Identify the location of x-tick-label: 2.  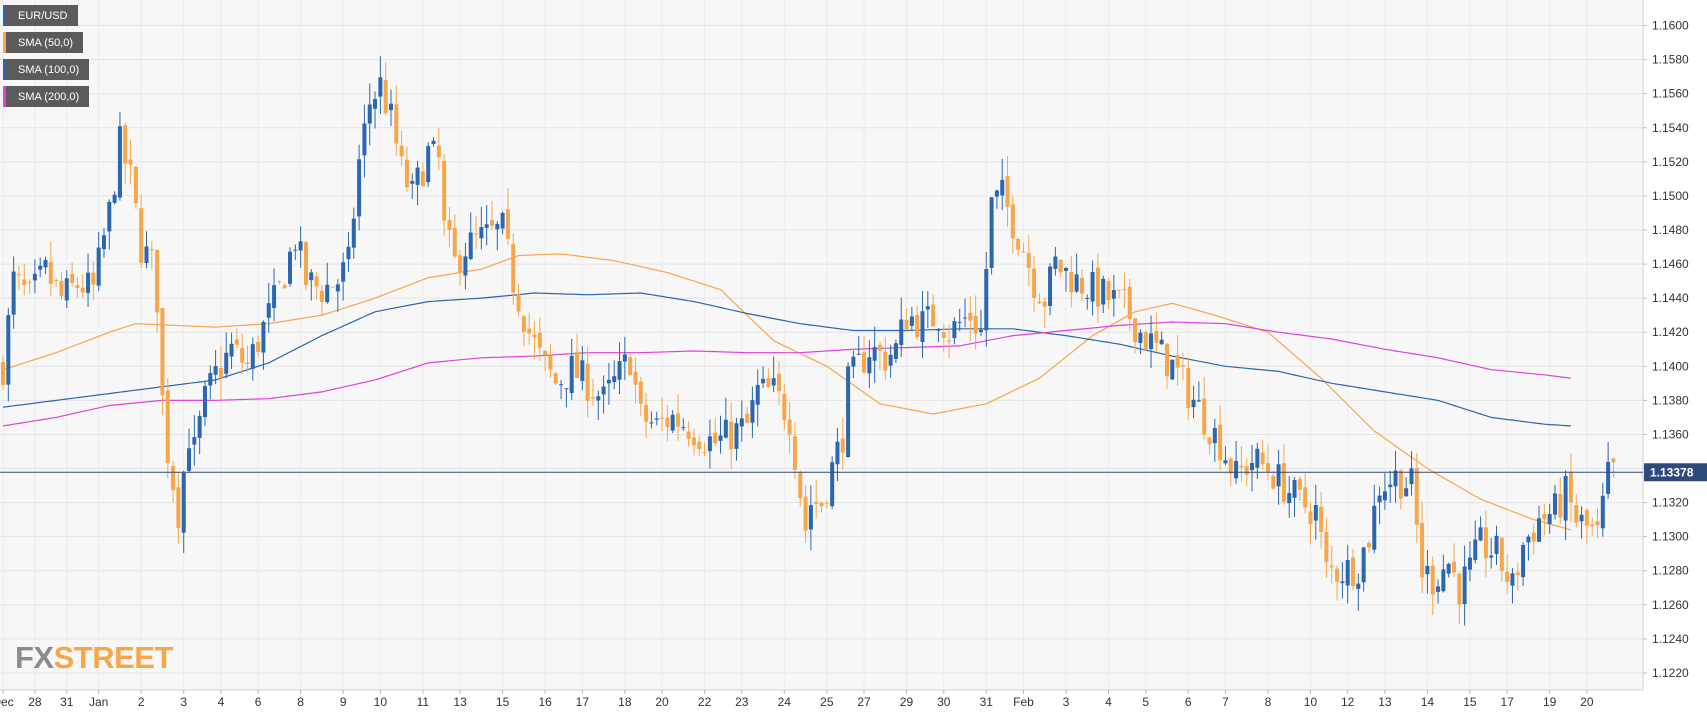
(141, 702).